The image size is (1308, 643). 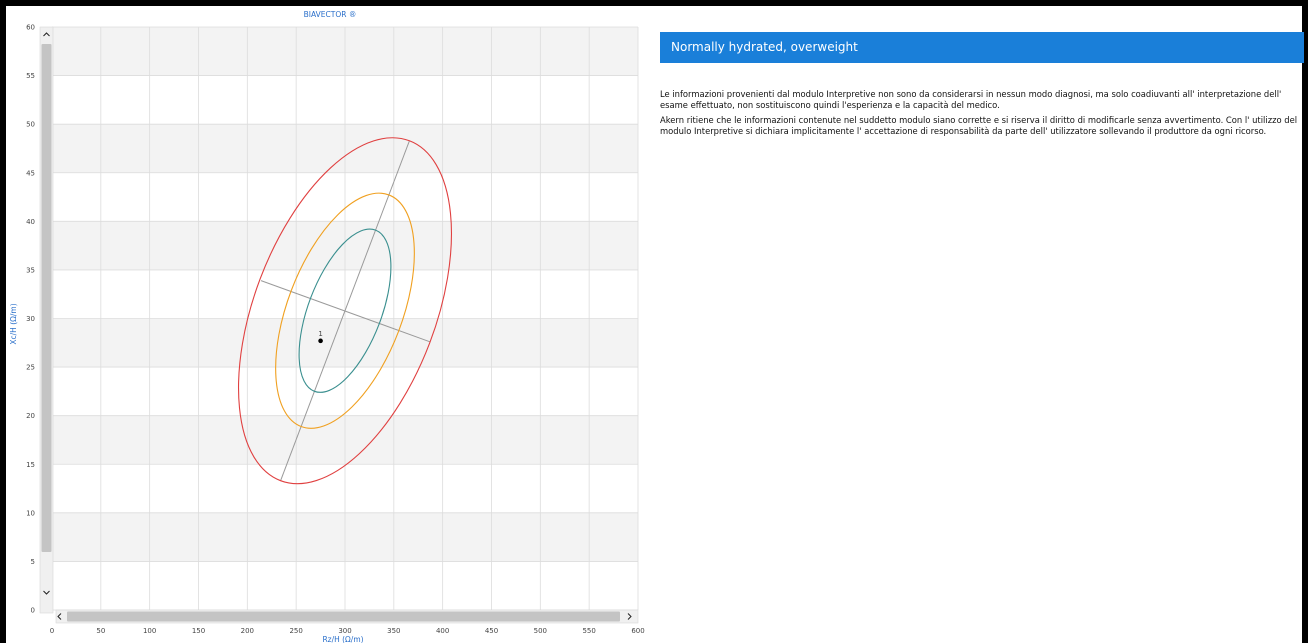 What do you see at coordinates (442, 631) in the screenshot?
I see `x-tick-label: 400` at bounding box center [442, 631].